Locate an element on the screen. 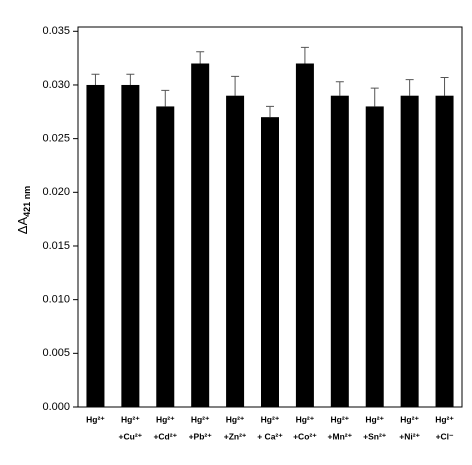  x-tick-label: +Cu²⁺ is located at coordinates (131, 436).